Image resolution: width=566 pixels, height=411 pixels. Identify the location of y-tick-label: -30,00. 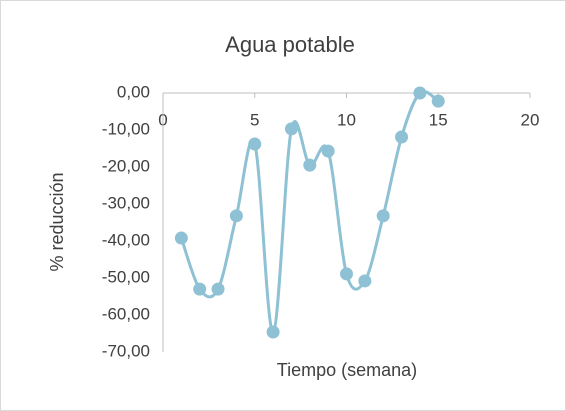
(126, 202).